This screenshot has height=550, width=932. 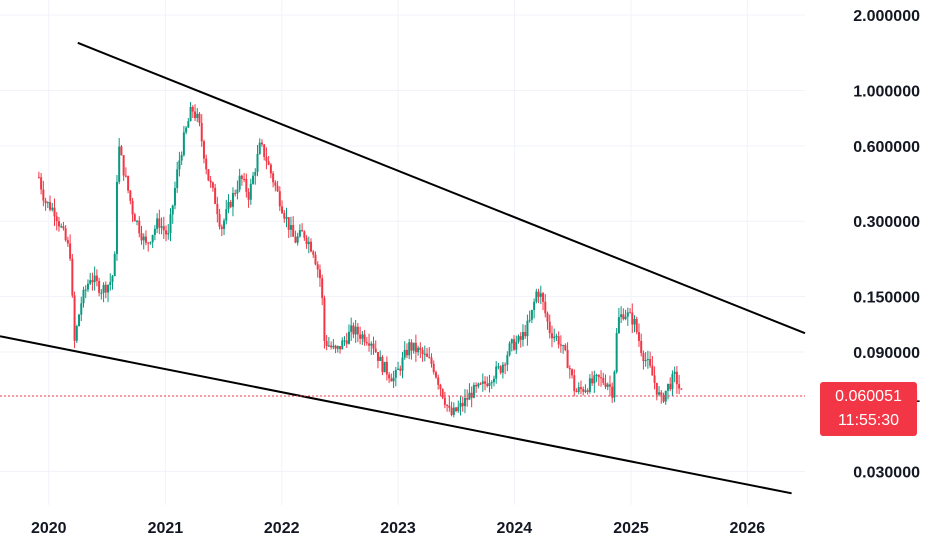 I want to click on x-axis: 2020 2021 2022 2023 2024 2025 2026, so click(x=398, y=528).